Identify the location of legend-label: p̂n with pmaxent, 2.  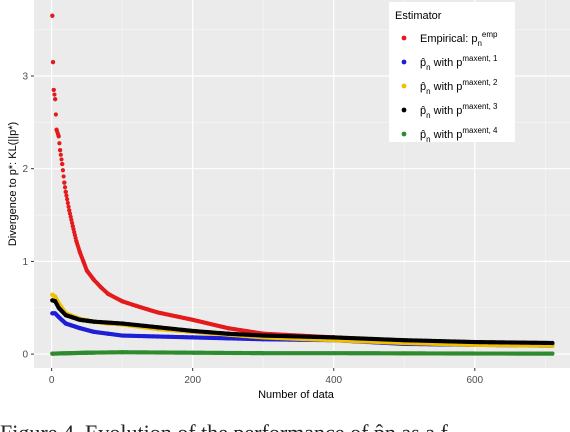
(459, 87).